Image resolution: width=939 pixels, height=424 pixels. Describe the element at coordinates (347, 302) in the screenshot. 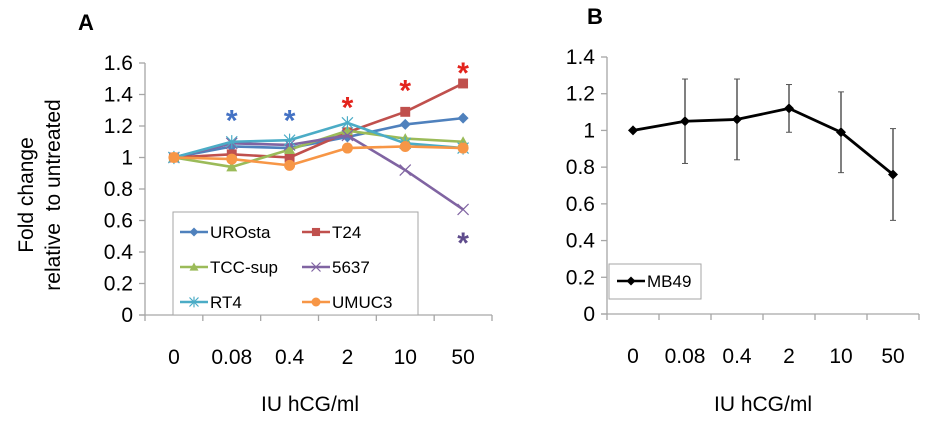

I see `legend-item-umuc3: UMUC3` at that location.